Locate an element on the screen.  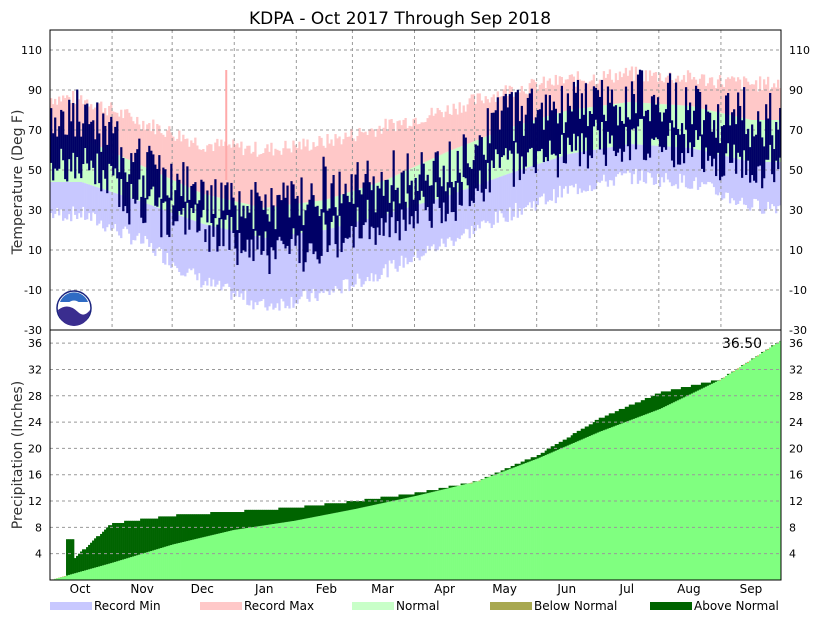
temperature-tick-left: -10 is located at coordinates (33, 290).